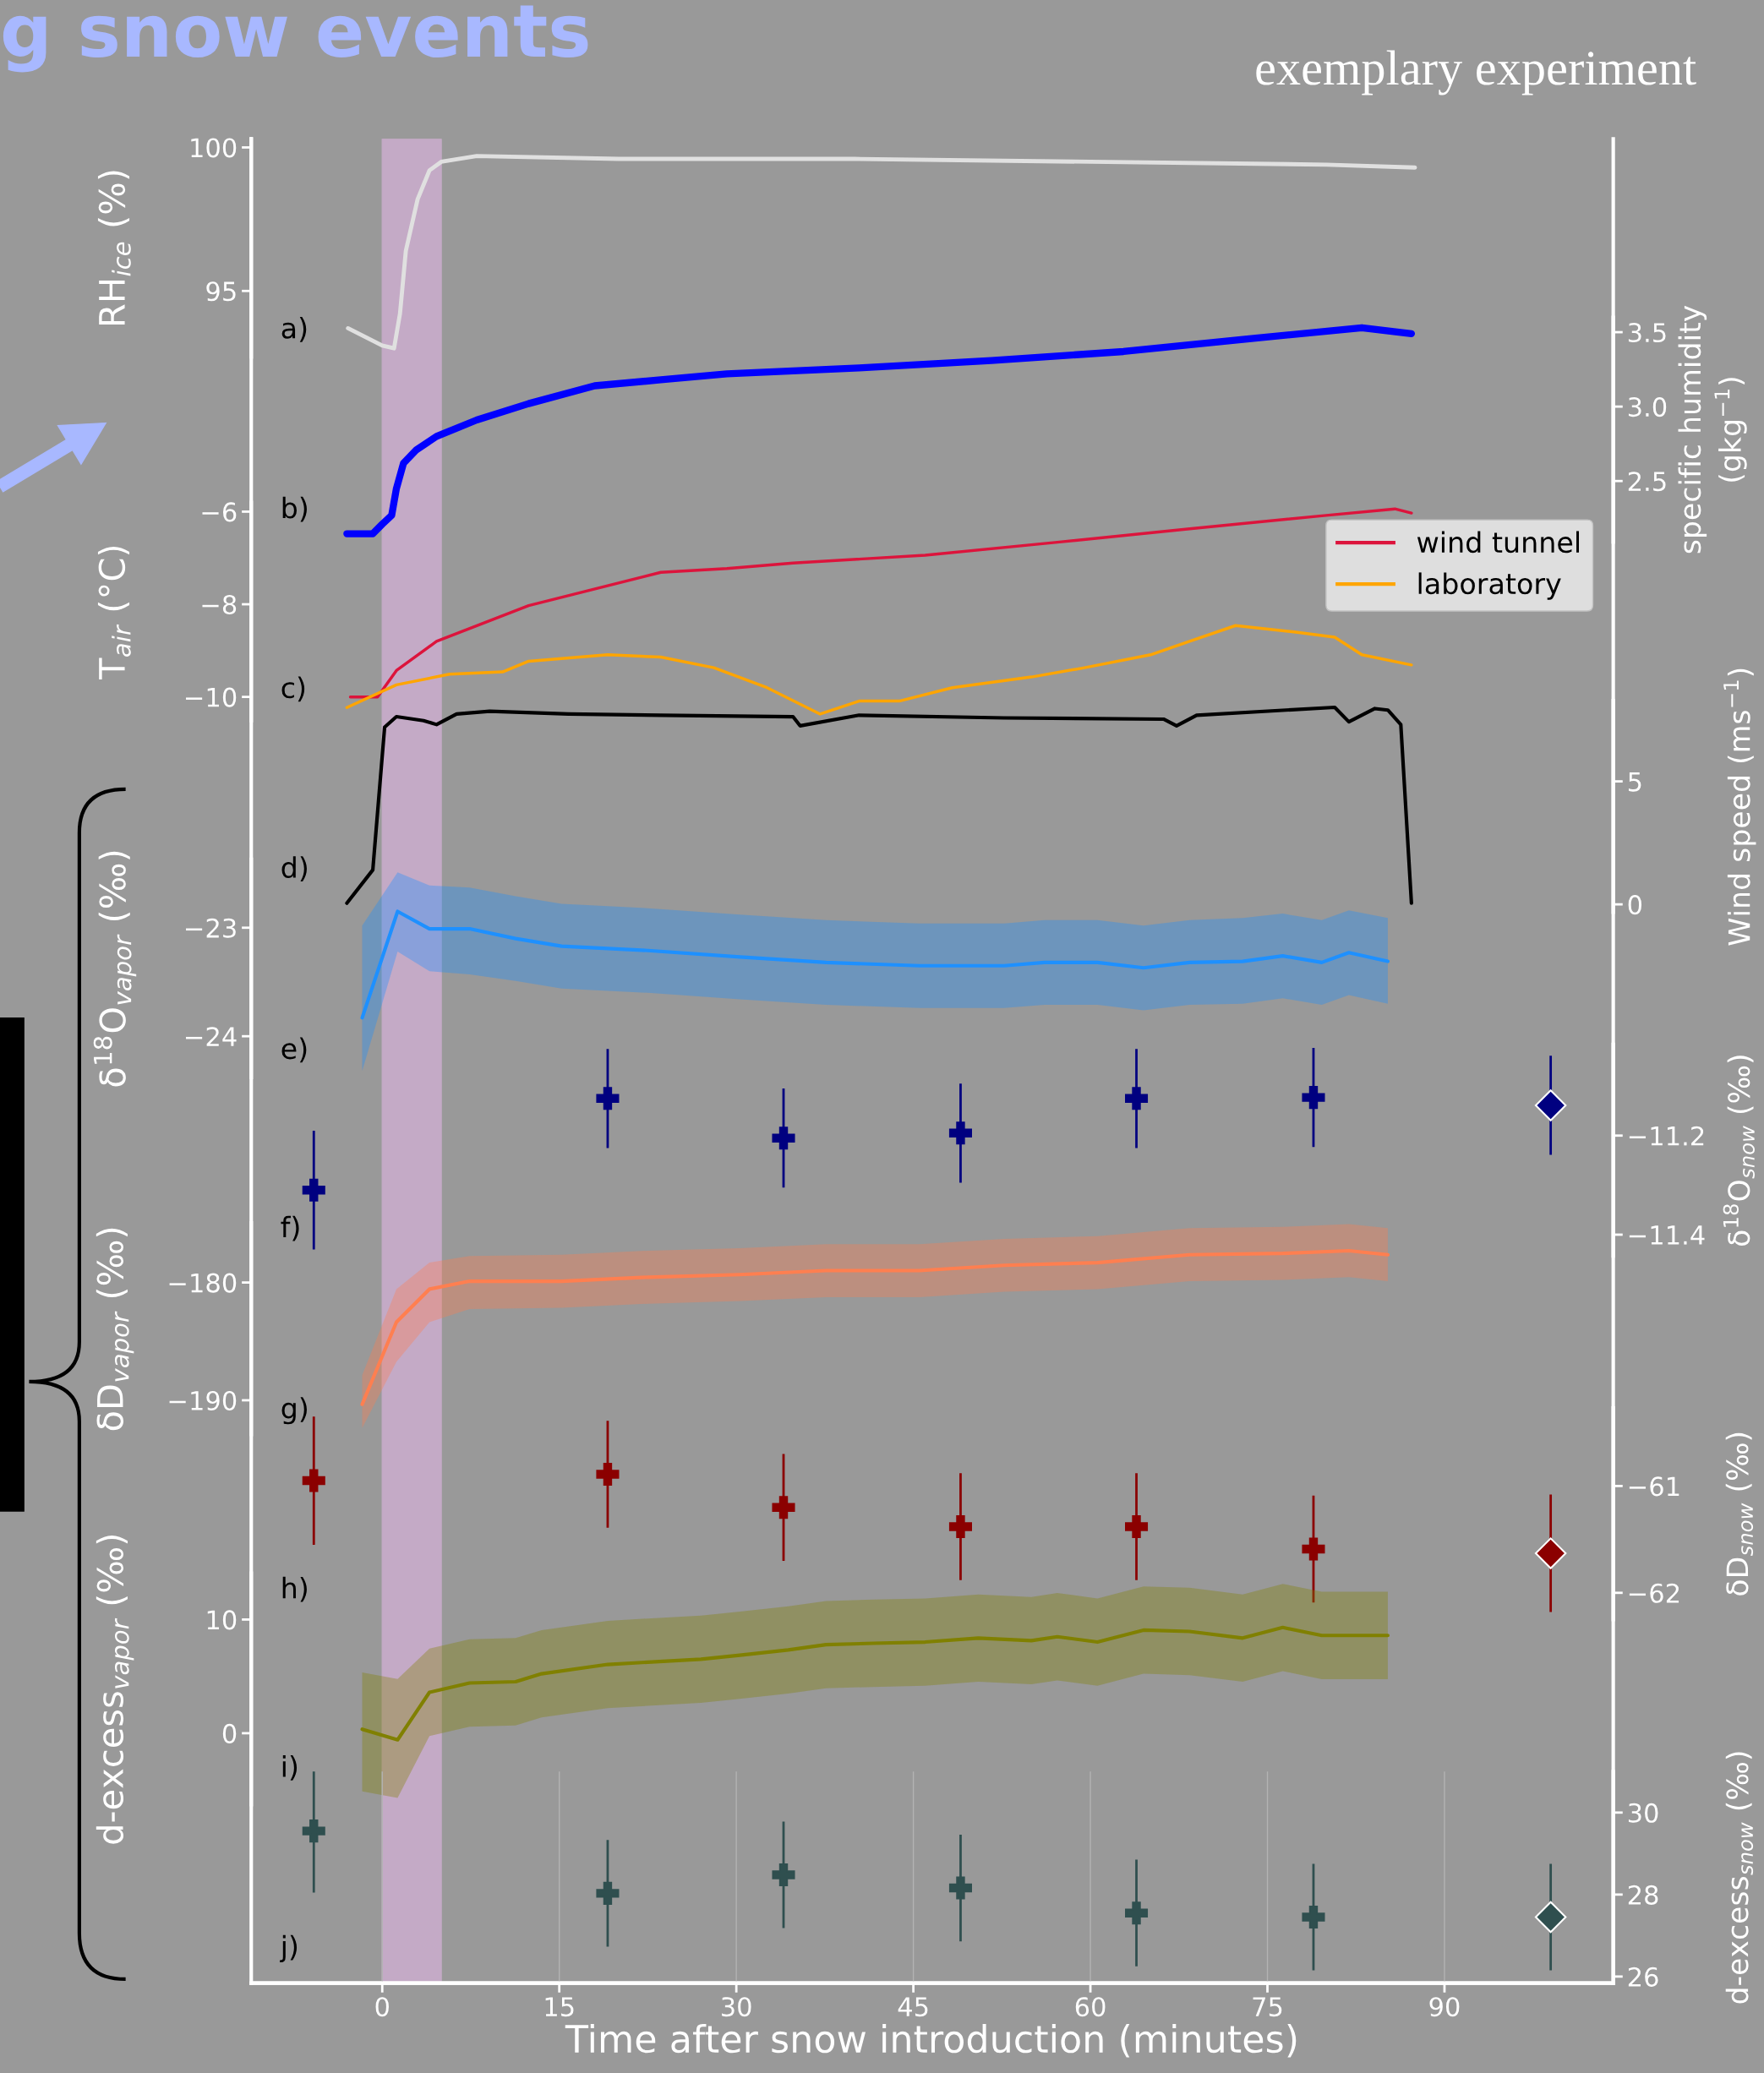 The width and height of the screenshot is (1764, 2073). What do you see at coordinates (203, 1283) in the screenshot?
I see `y-tick-label: −180` at bounding box center [203, 1283].